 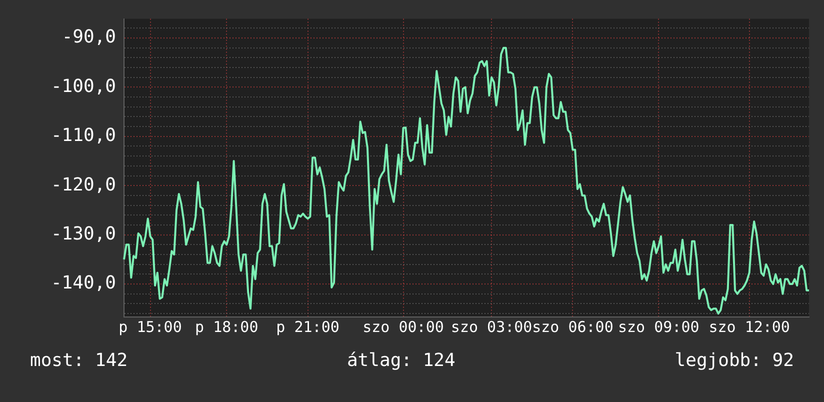 What do you see at coordinates (226, 327) in the screenshot?
I see `x-tick-label: p 18:00` at bounding box center [226, 327].